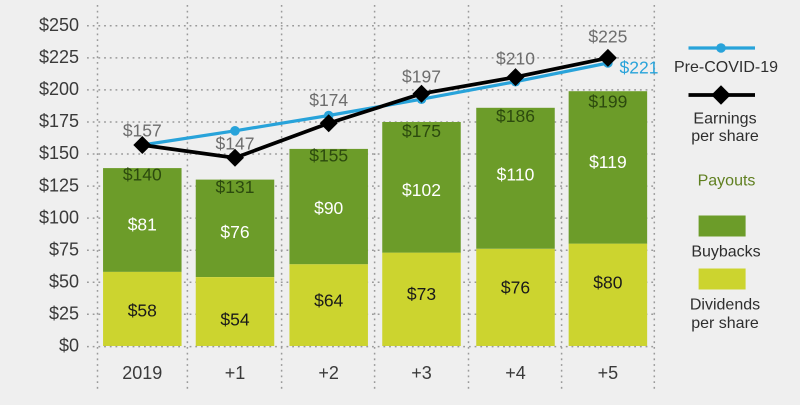 This screenshot has width=800, height=405. I want to click on svg-text: +1, so click(235, 373).